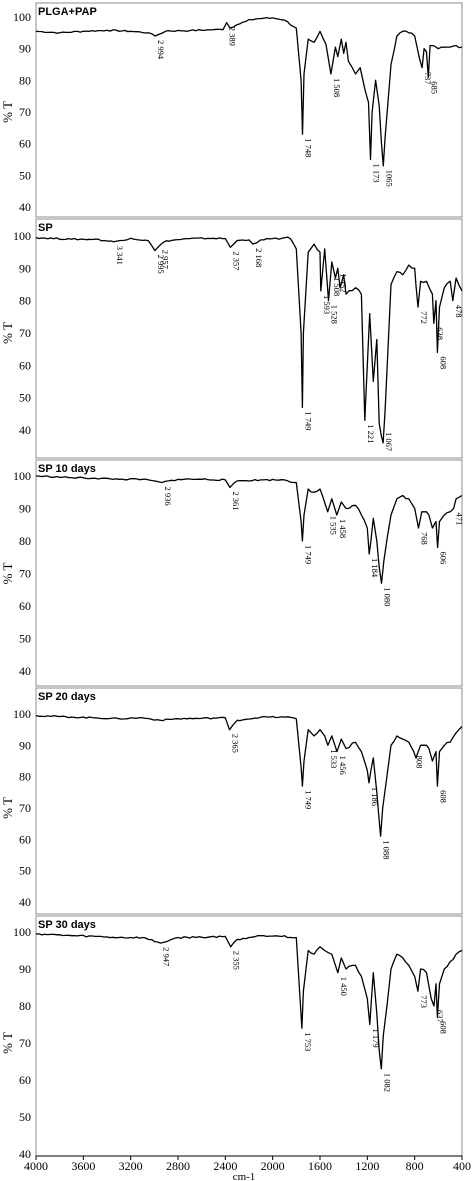  I want to click on peak-label: 1 088, so click(387, 849).